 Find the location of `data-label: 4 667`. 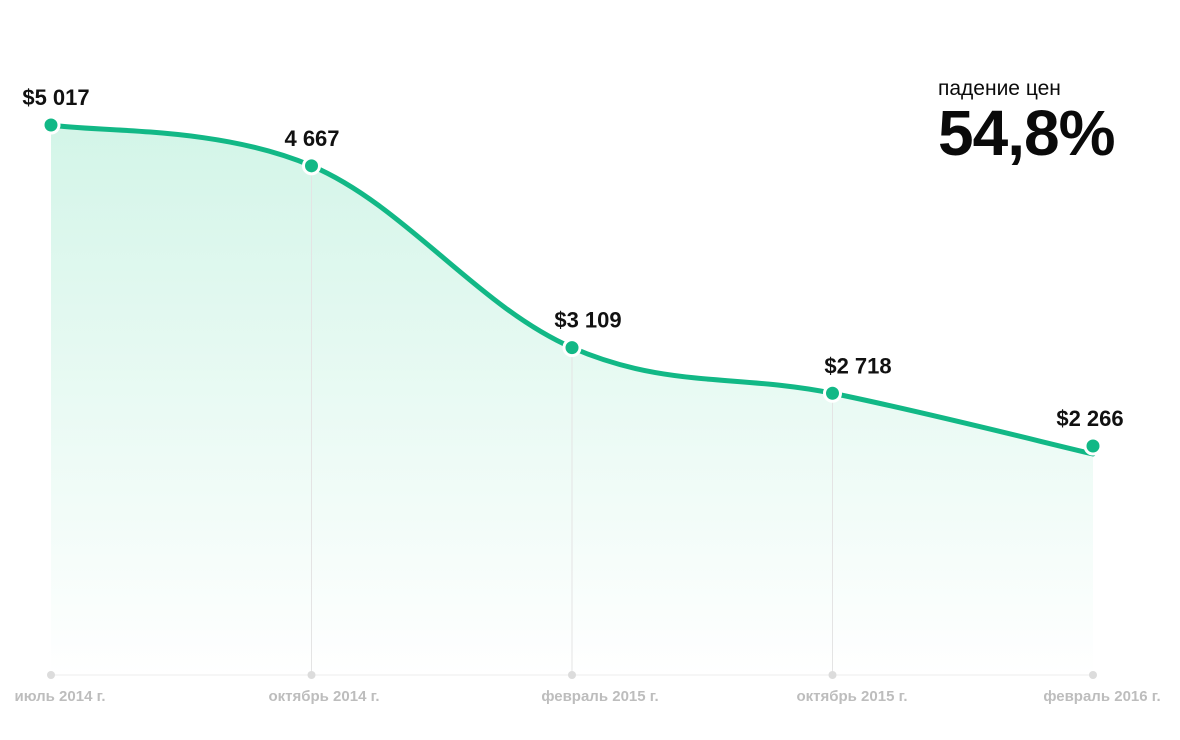

data-label: 4 667 is located at coordinates (311, 138).